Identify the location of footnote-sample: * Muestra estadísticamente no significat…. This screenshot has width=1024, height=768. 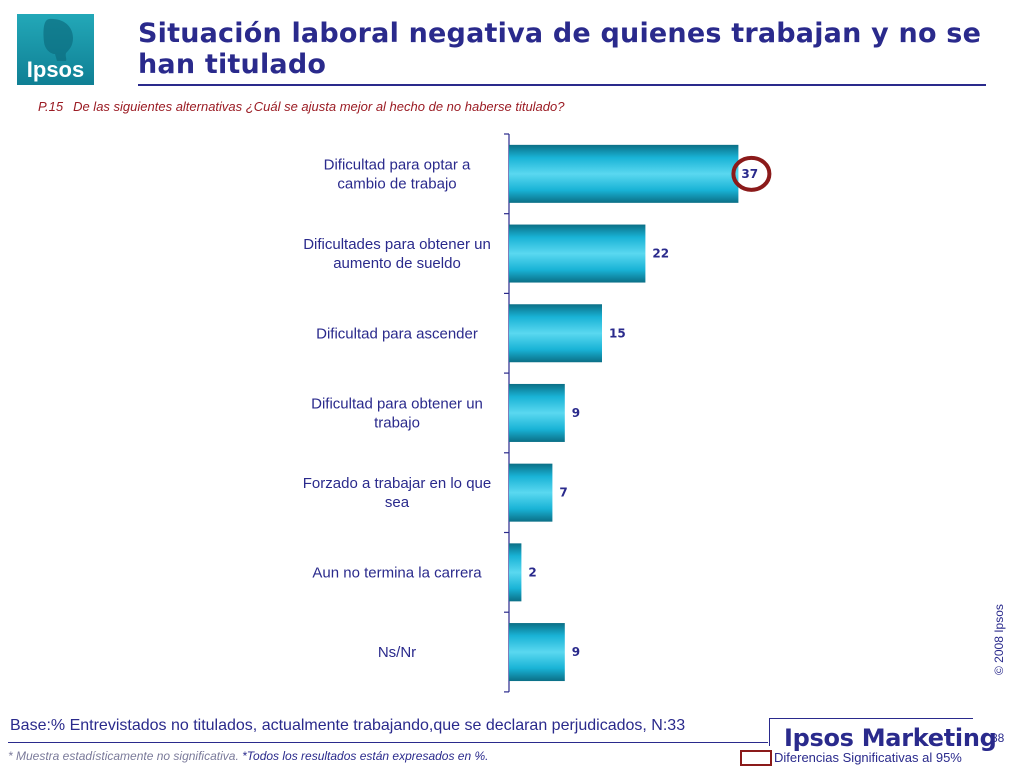
(123, 756).